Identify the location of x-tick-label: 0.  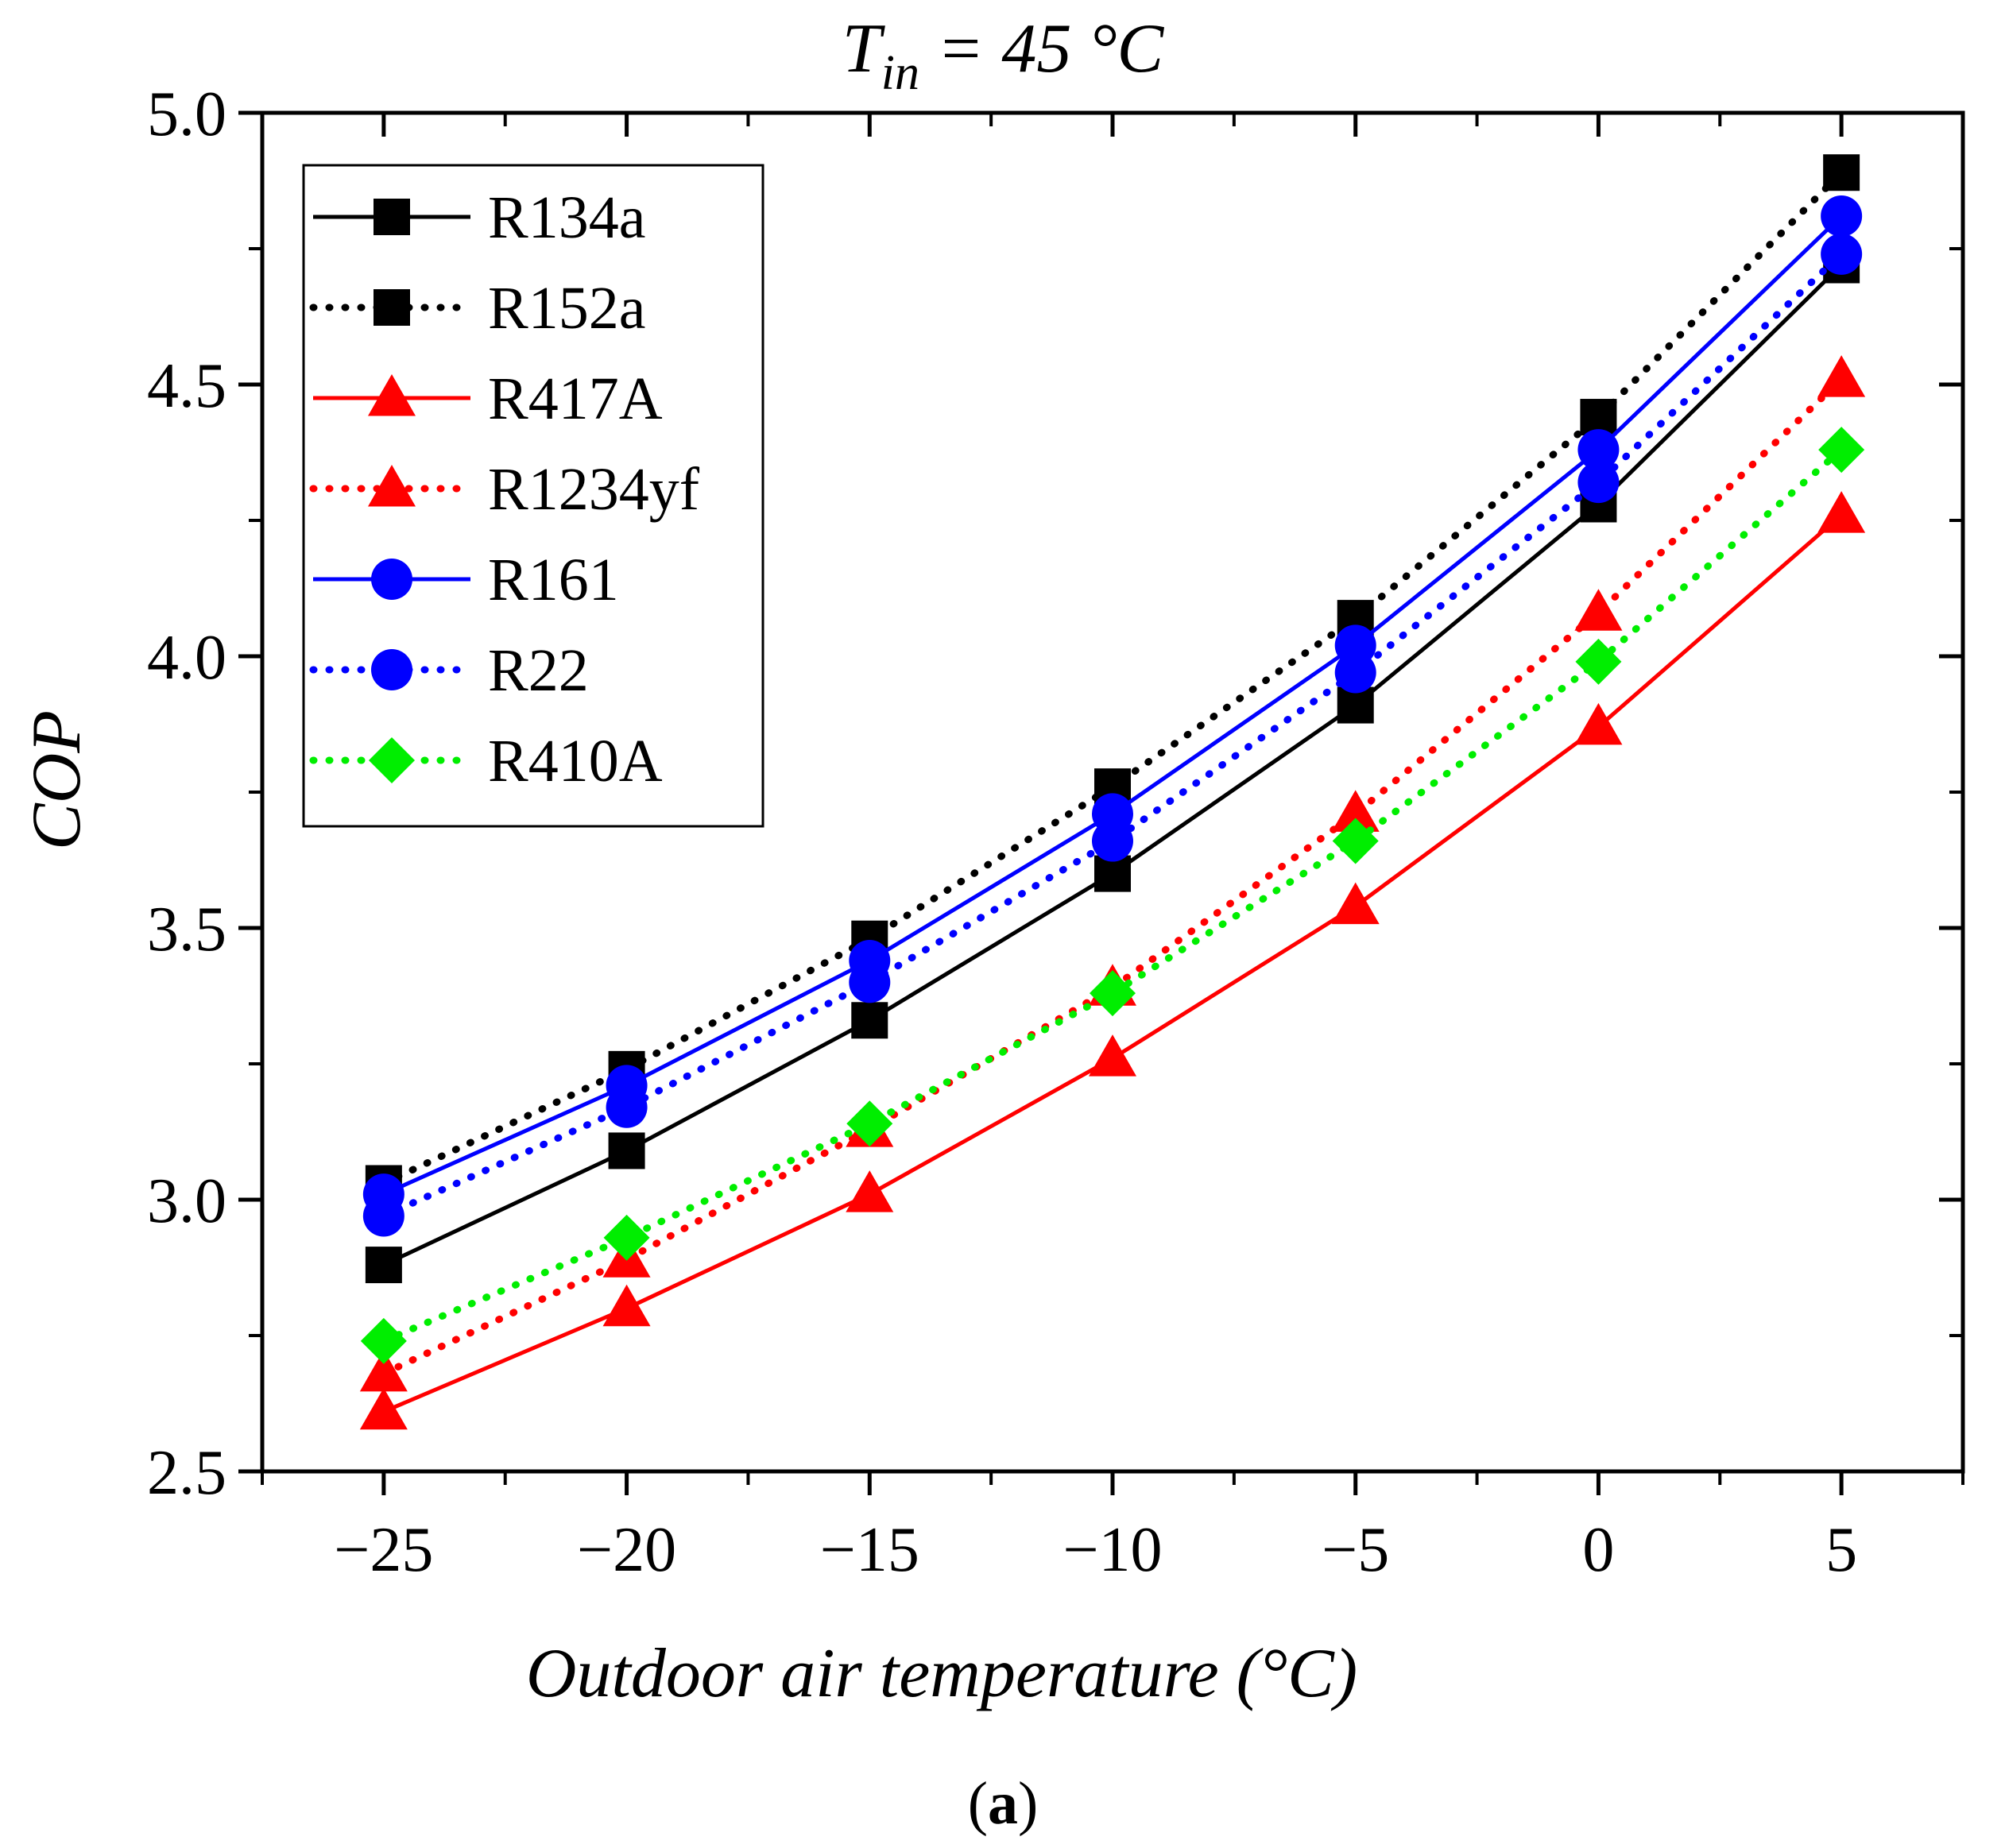
(1598, 1550).